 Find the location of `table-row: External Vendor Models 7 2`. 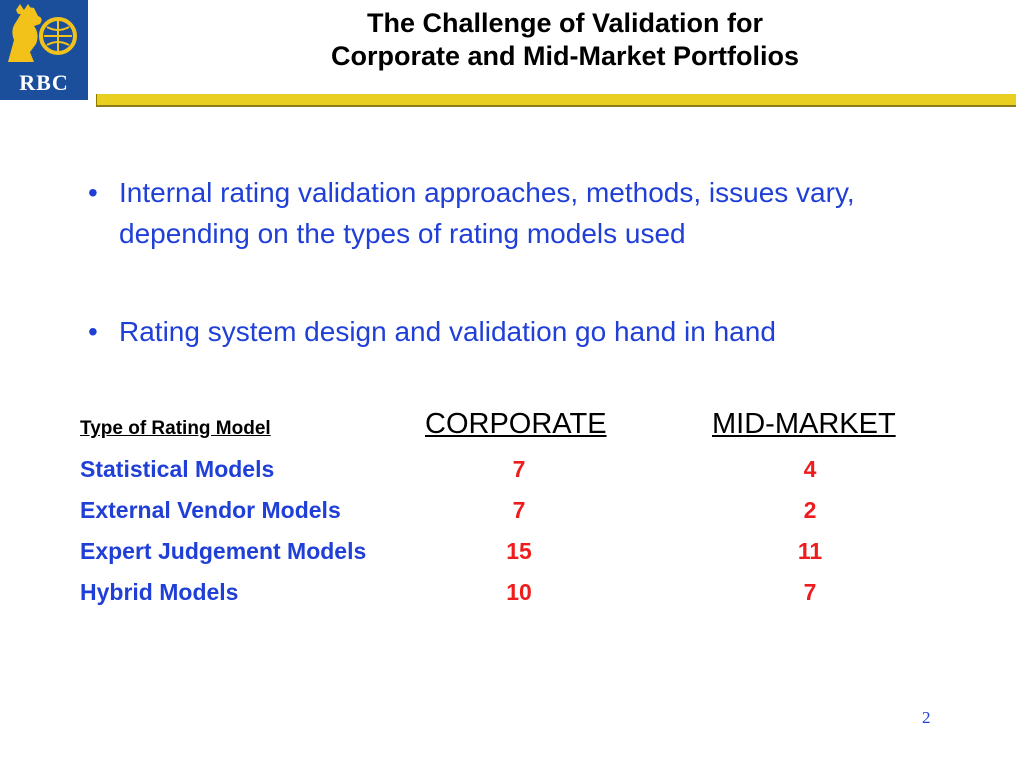

table-row: External Vendor Models 7 2 is located at coordinates (520, 516).